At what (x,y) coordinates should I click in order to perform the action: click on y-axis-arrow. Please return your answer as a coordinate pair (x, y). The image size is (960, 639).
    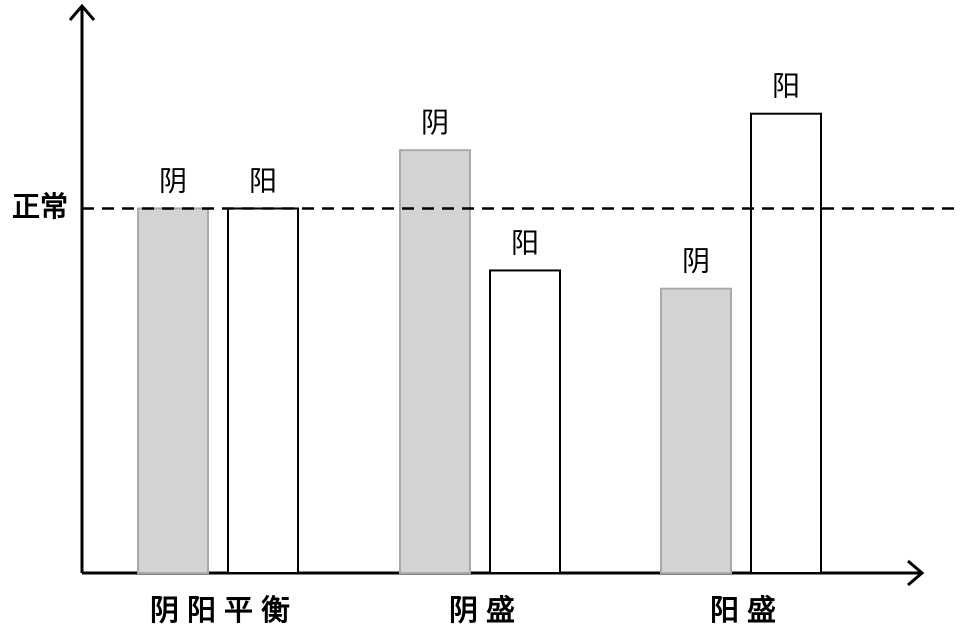
    Looking at the image, I should click on (82, 12).